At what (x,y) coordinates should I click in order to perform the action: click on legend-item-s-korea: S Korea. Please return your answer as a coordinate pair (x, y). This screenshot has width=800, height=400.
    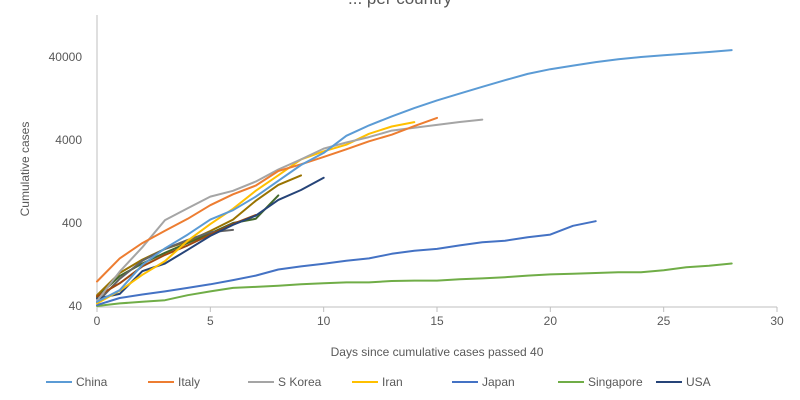
    Looking at the image, I should click on (285, 382).